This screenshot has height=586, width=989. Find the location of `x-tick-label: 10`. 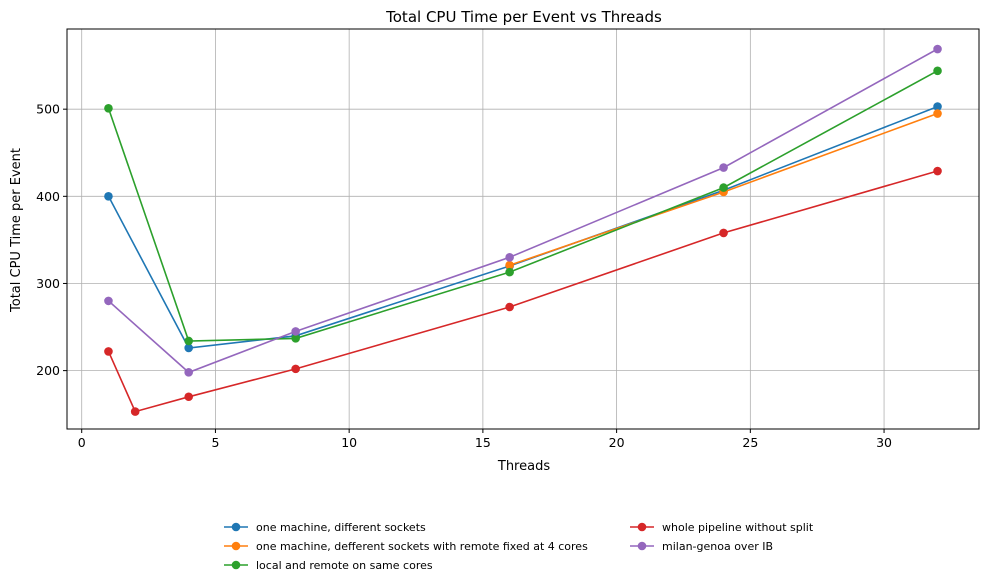

x-tick-label: 10 is located at coordinates (349, 442).